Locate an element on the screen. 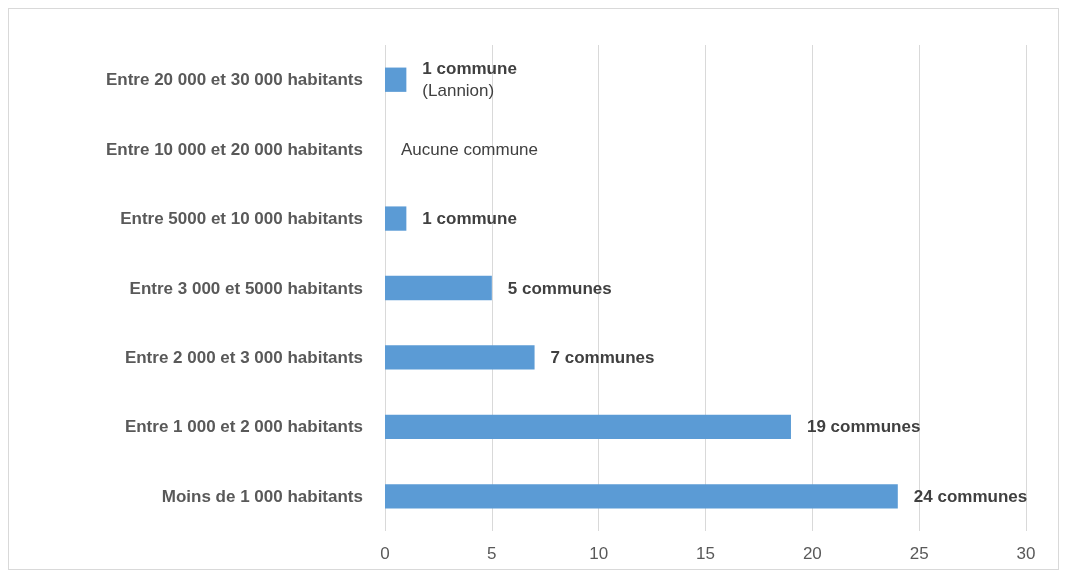 Image resolution: width=1067 pixels, height=578 pixels. data-label: 7 communes is located at coordinates (602, 357).